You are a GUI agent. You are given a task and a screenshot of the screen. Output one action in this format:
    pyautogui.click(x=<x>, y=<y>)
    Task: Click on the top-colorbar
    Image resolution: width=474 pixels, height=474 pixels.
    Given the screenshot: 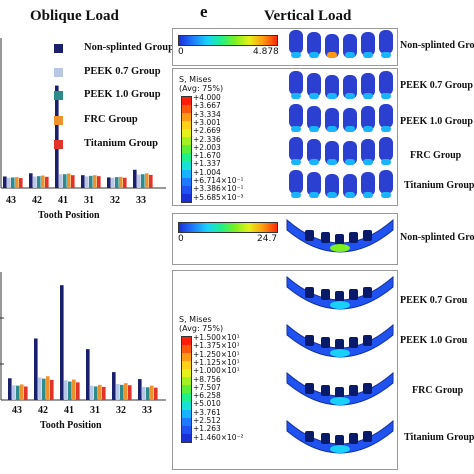 What is the action you would take?
    pyautogui.click(x=228, y=40)
    